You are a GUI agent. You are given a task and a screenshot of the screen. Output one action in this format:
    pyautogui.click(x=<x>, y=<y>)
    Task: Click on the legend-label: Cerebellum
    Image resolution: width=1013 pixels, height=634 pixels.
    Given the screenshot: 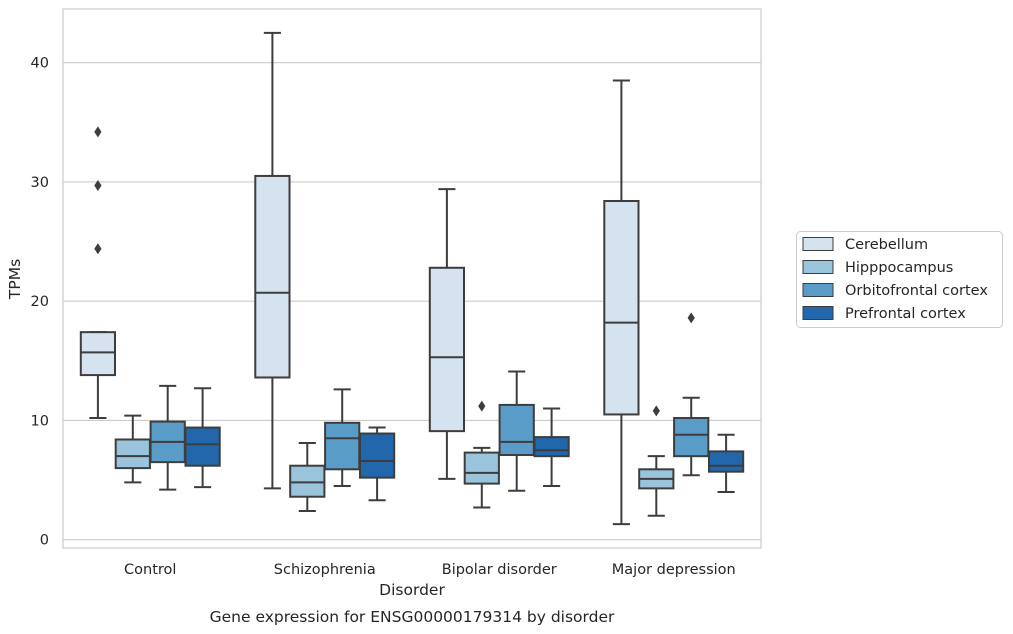 What is the action you would take?
    pyautogui.click(x=886, y=245)
    